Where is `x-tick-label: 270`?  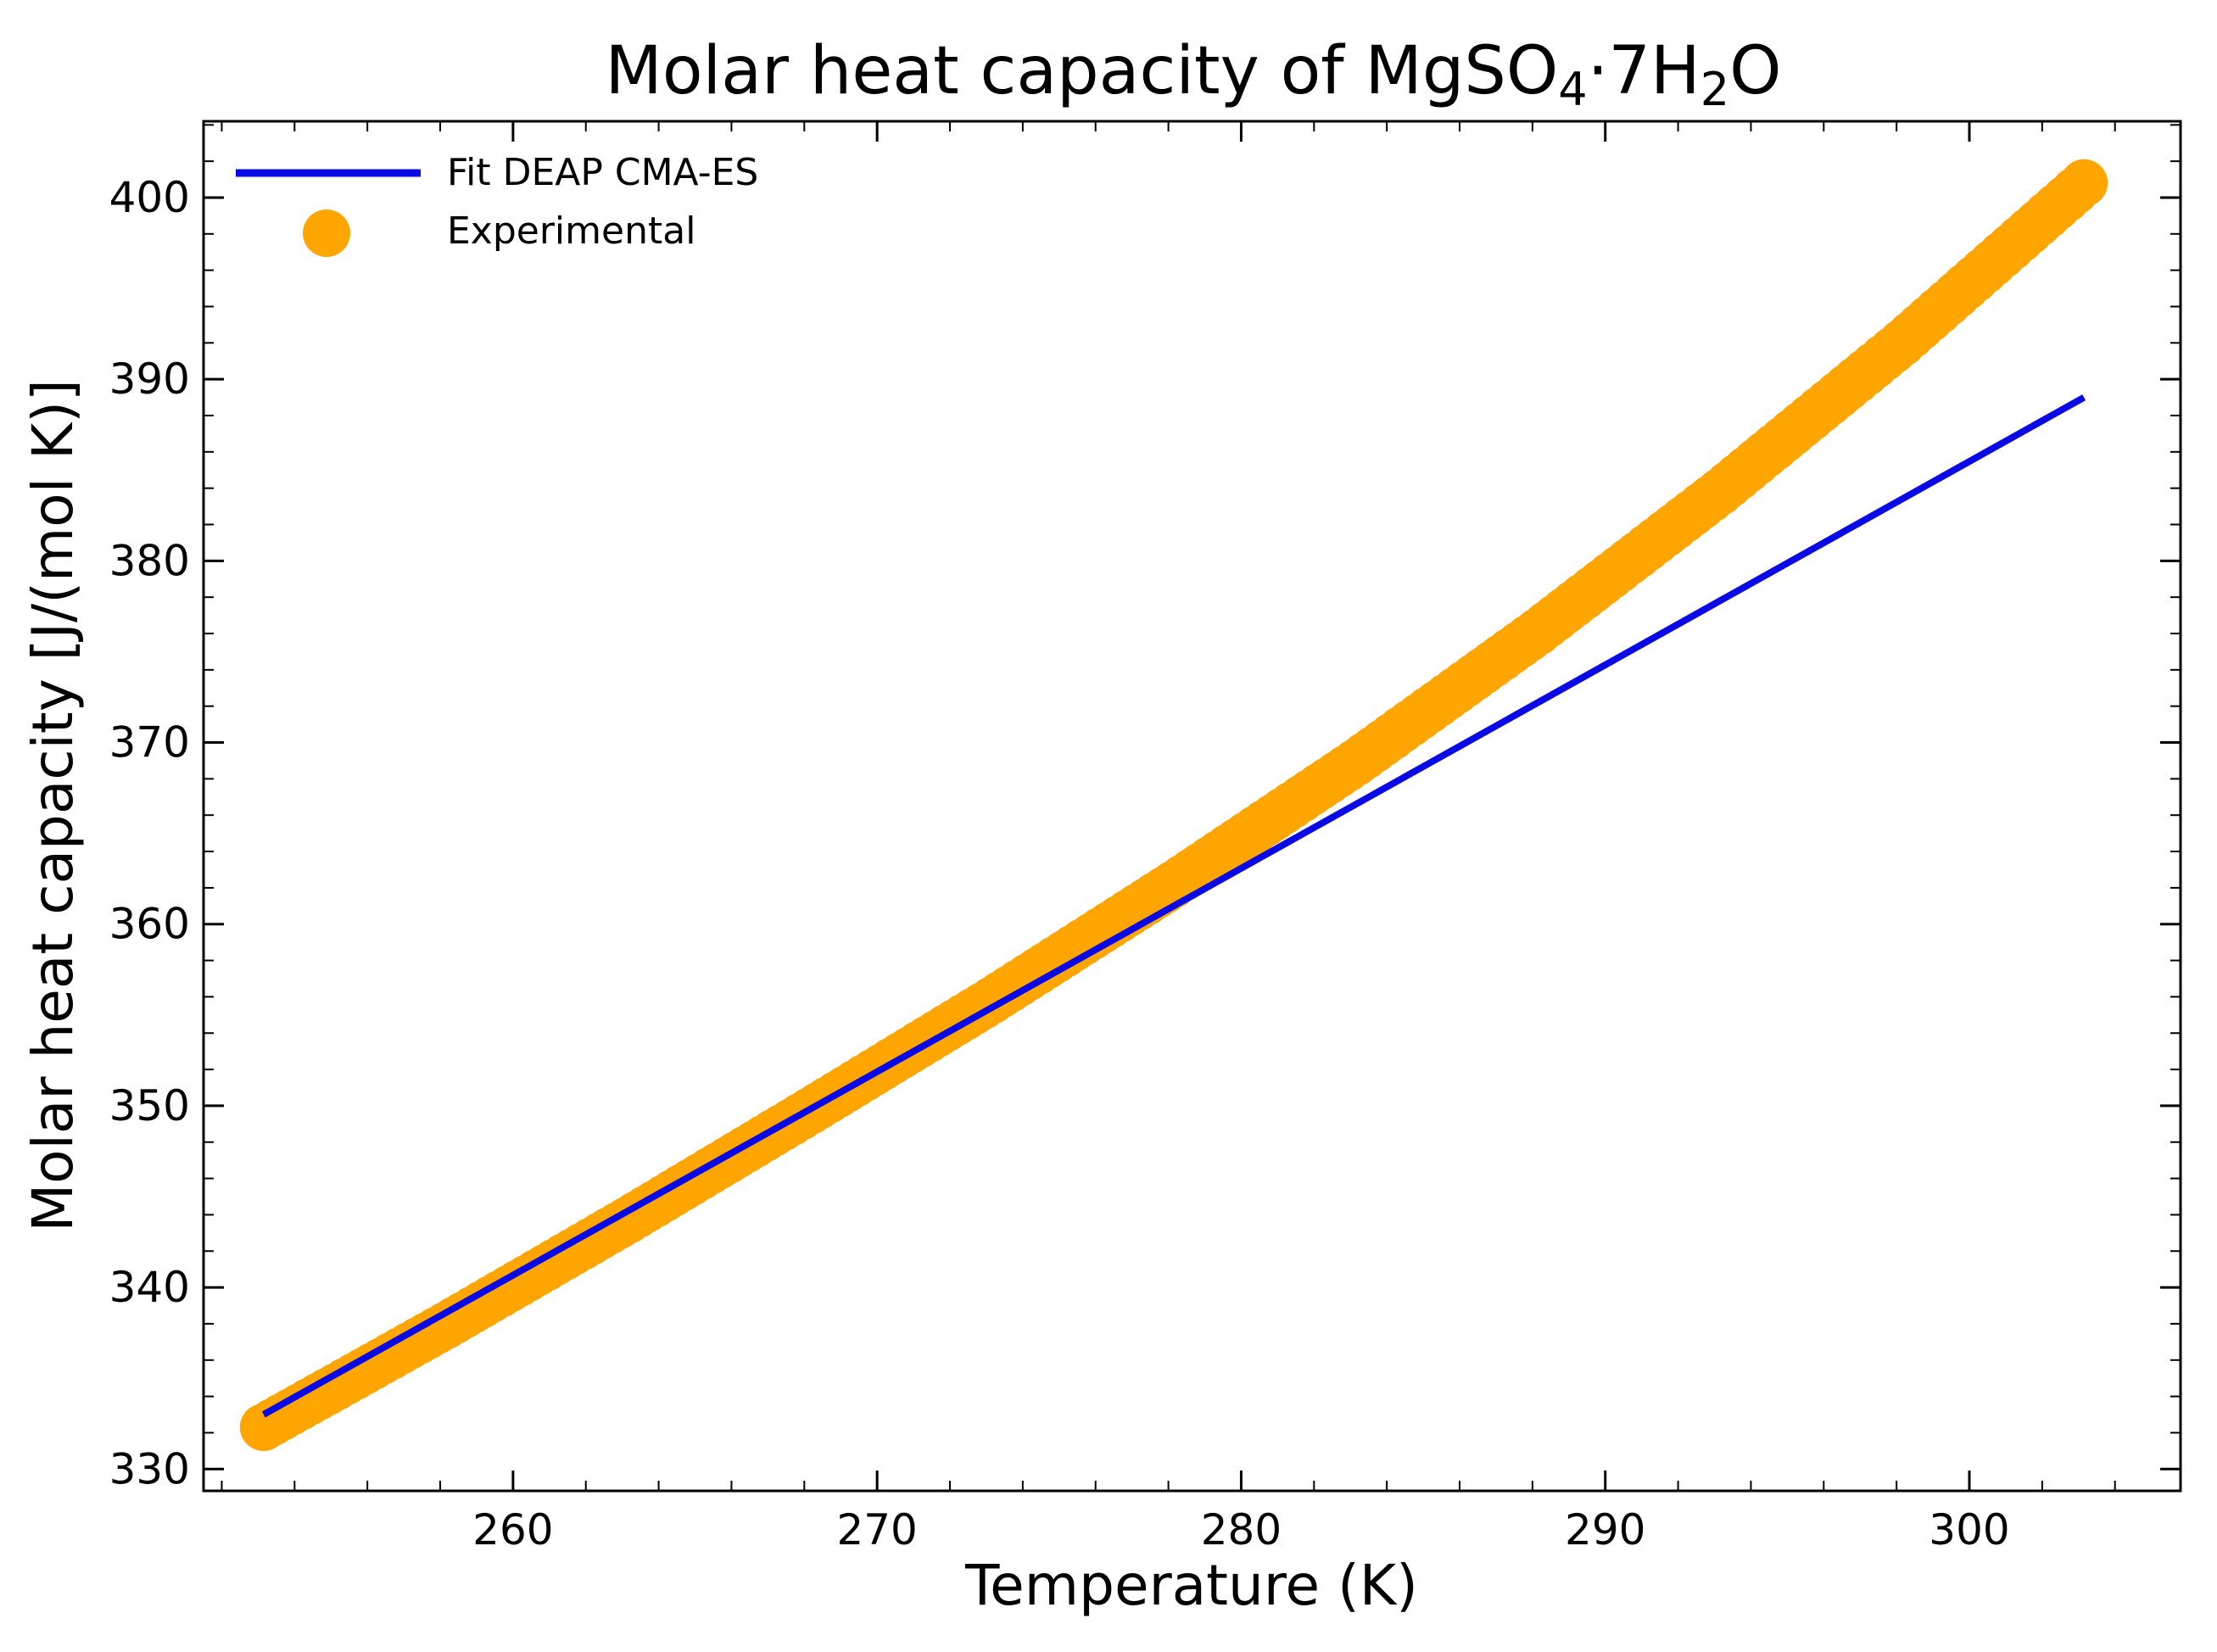 x-tick-label: 270 is located at coordinates (876, 1529).